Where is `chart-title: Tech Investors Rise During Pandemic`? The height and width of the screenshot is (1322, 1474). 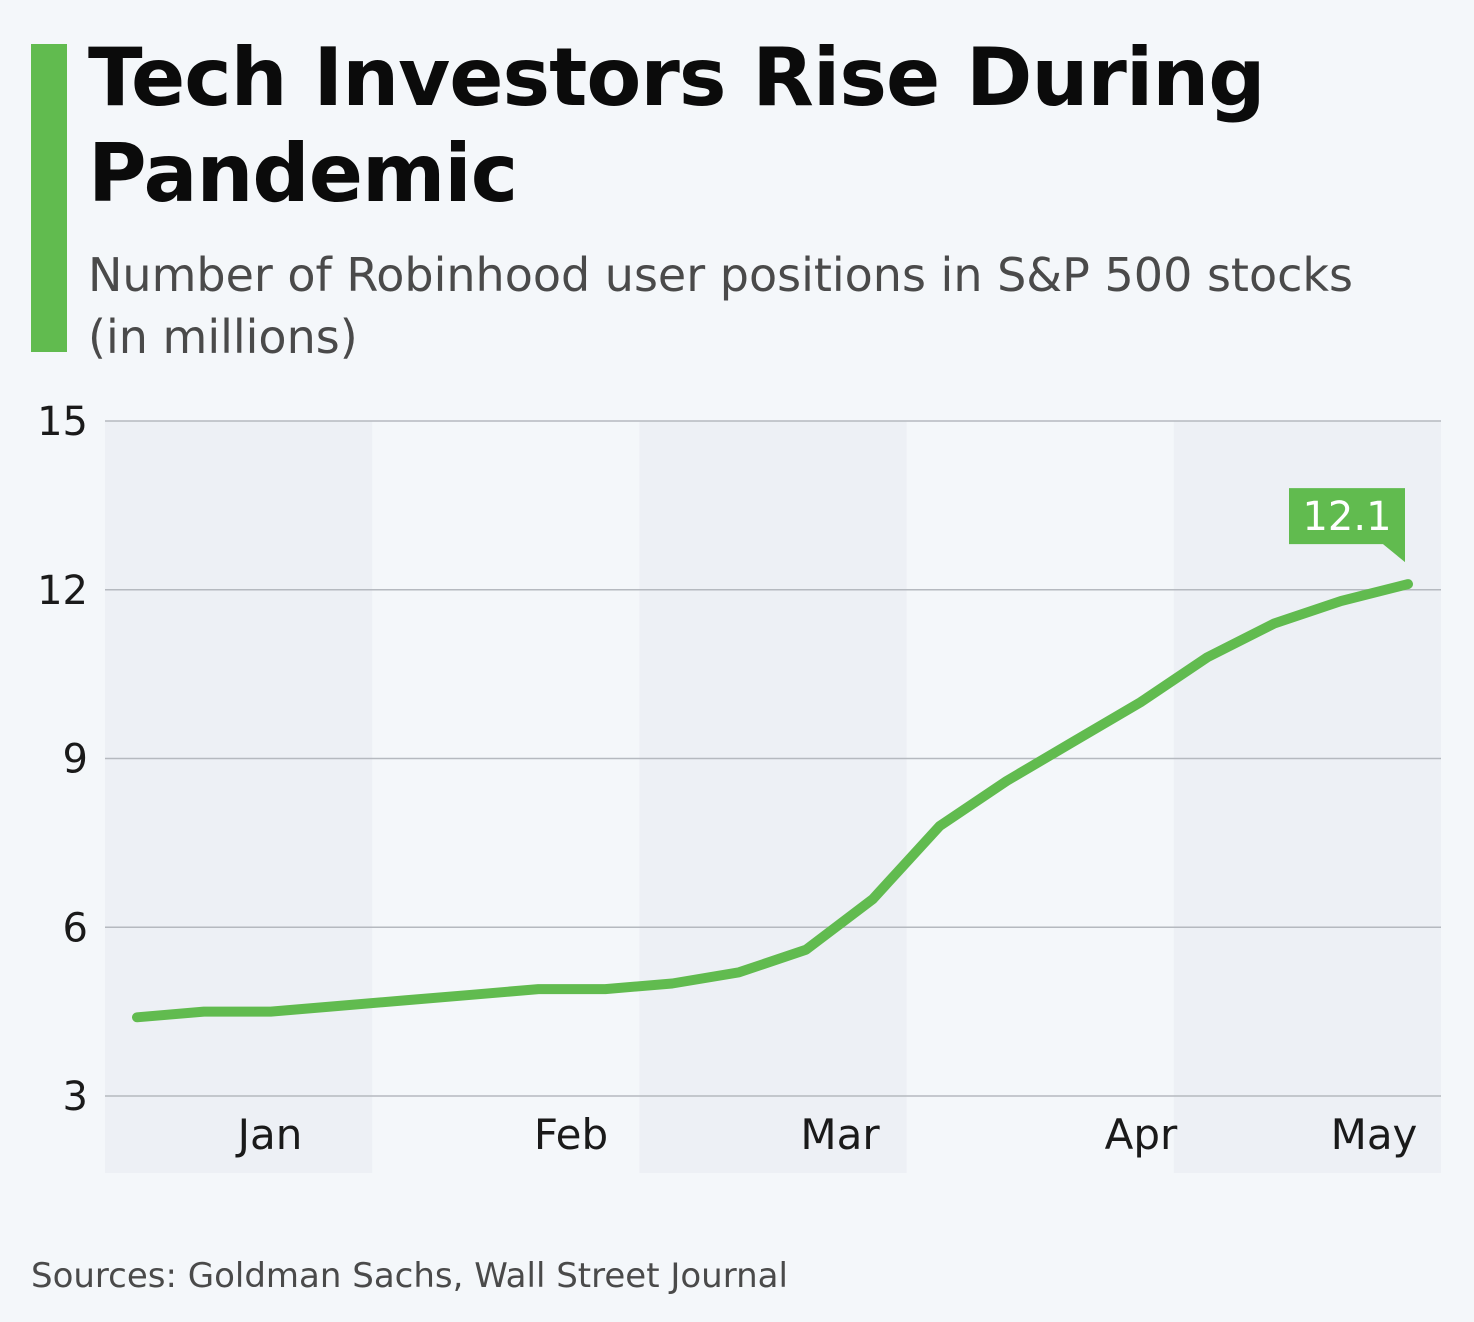 chart-title: Tech Investors Rise During Pandemic is located at coordinates (677, 125).